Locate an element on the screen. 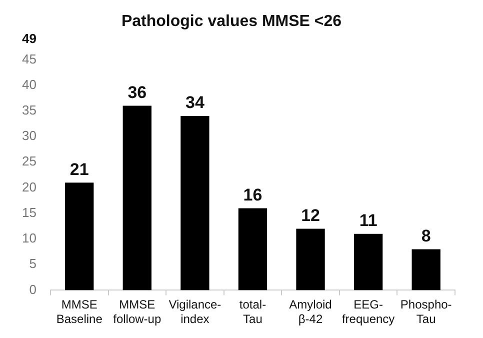  y-tick-label: 45 is located at coordinates (29, 58).